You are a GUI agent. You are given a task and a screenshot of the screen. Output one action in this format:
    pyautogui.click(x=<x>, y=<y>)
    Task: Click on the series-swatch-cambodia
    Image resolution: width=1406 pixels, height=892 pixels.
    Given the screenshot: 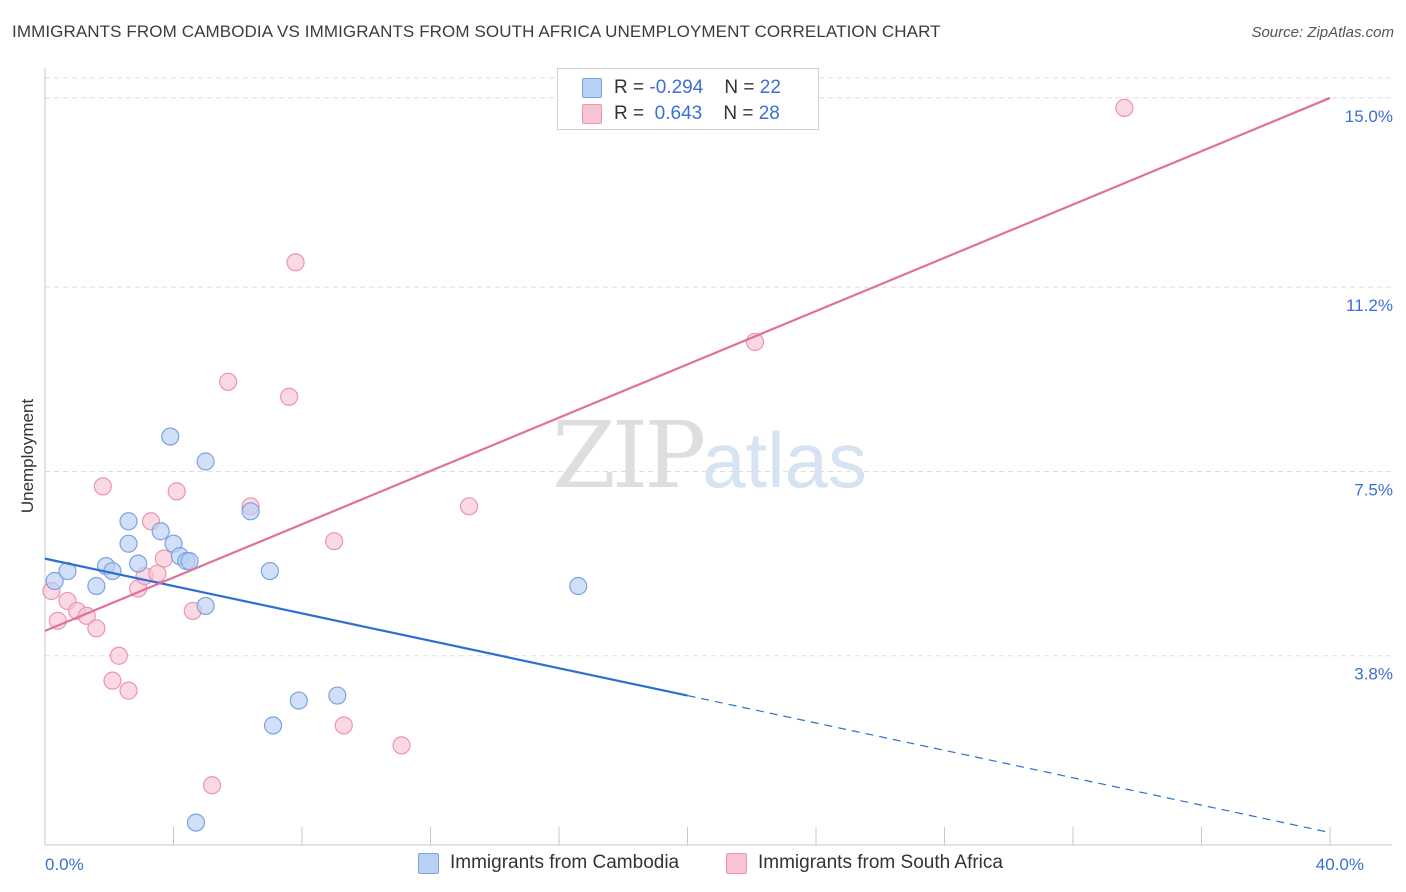 What is the action you would take?
    pyautogui.click(x=428, y=863)
    